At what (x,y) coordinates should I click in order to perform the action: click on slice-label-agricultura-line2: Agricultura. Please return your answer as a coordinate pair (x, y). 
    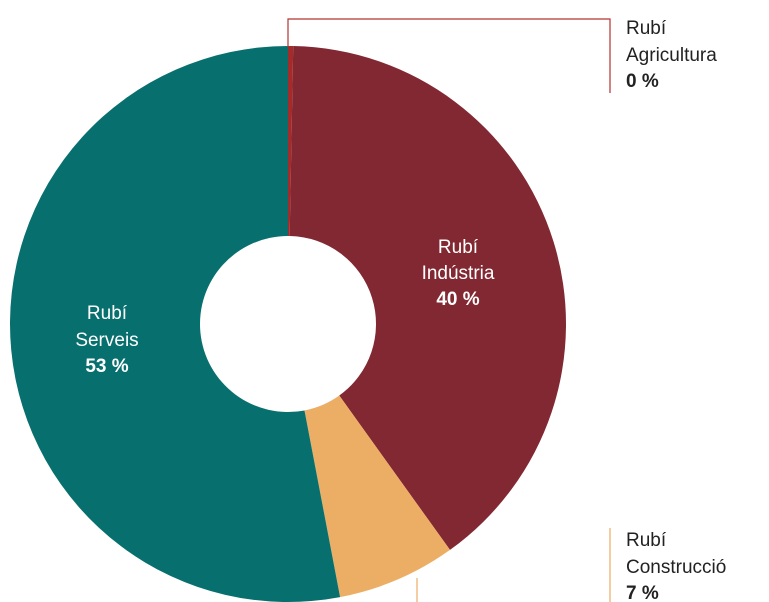
    Looking at the image, I should click on (671, 55).